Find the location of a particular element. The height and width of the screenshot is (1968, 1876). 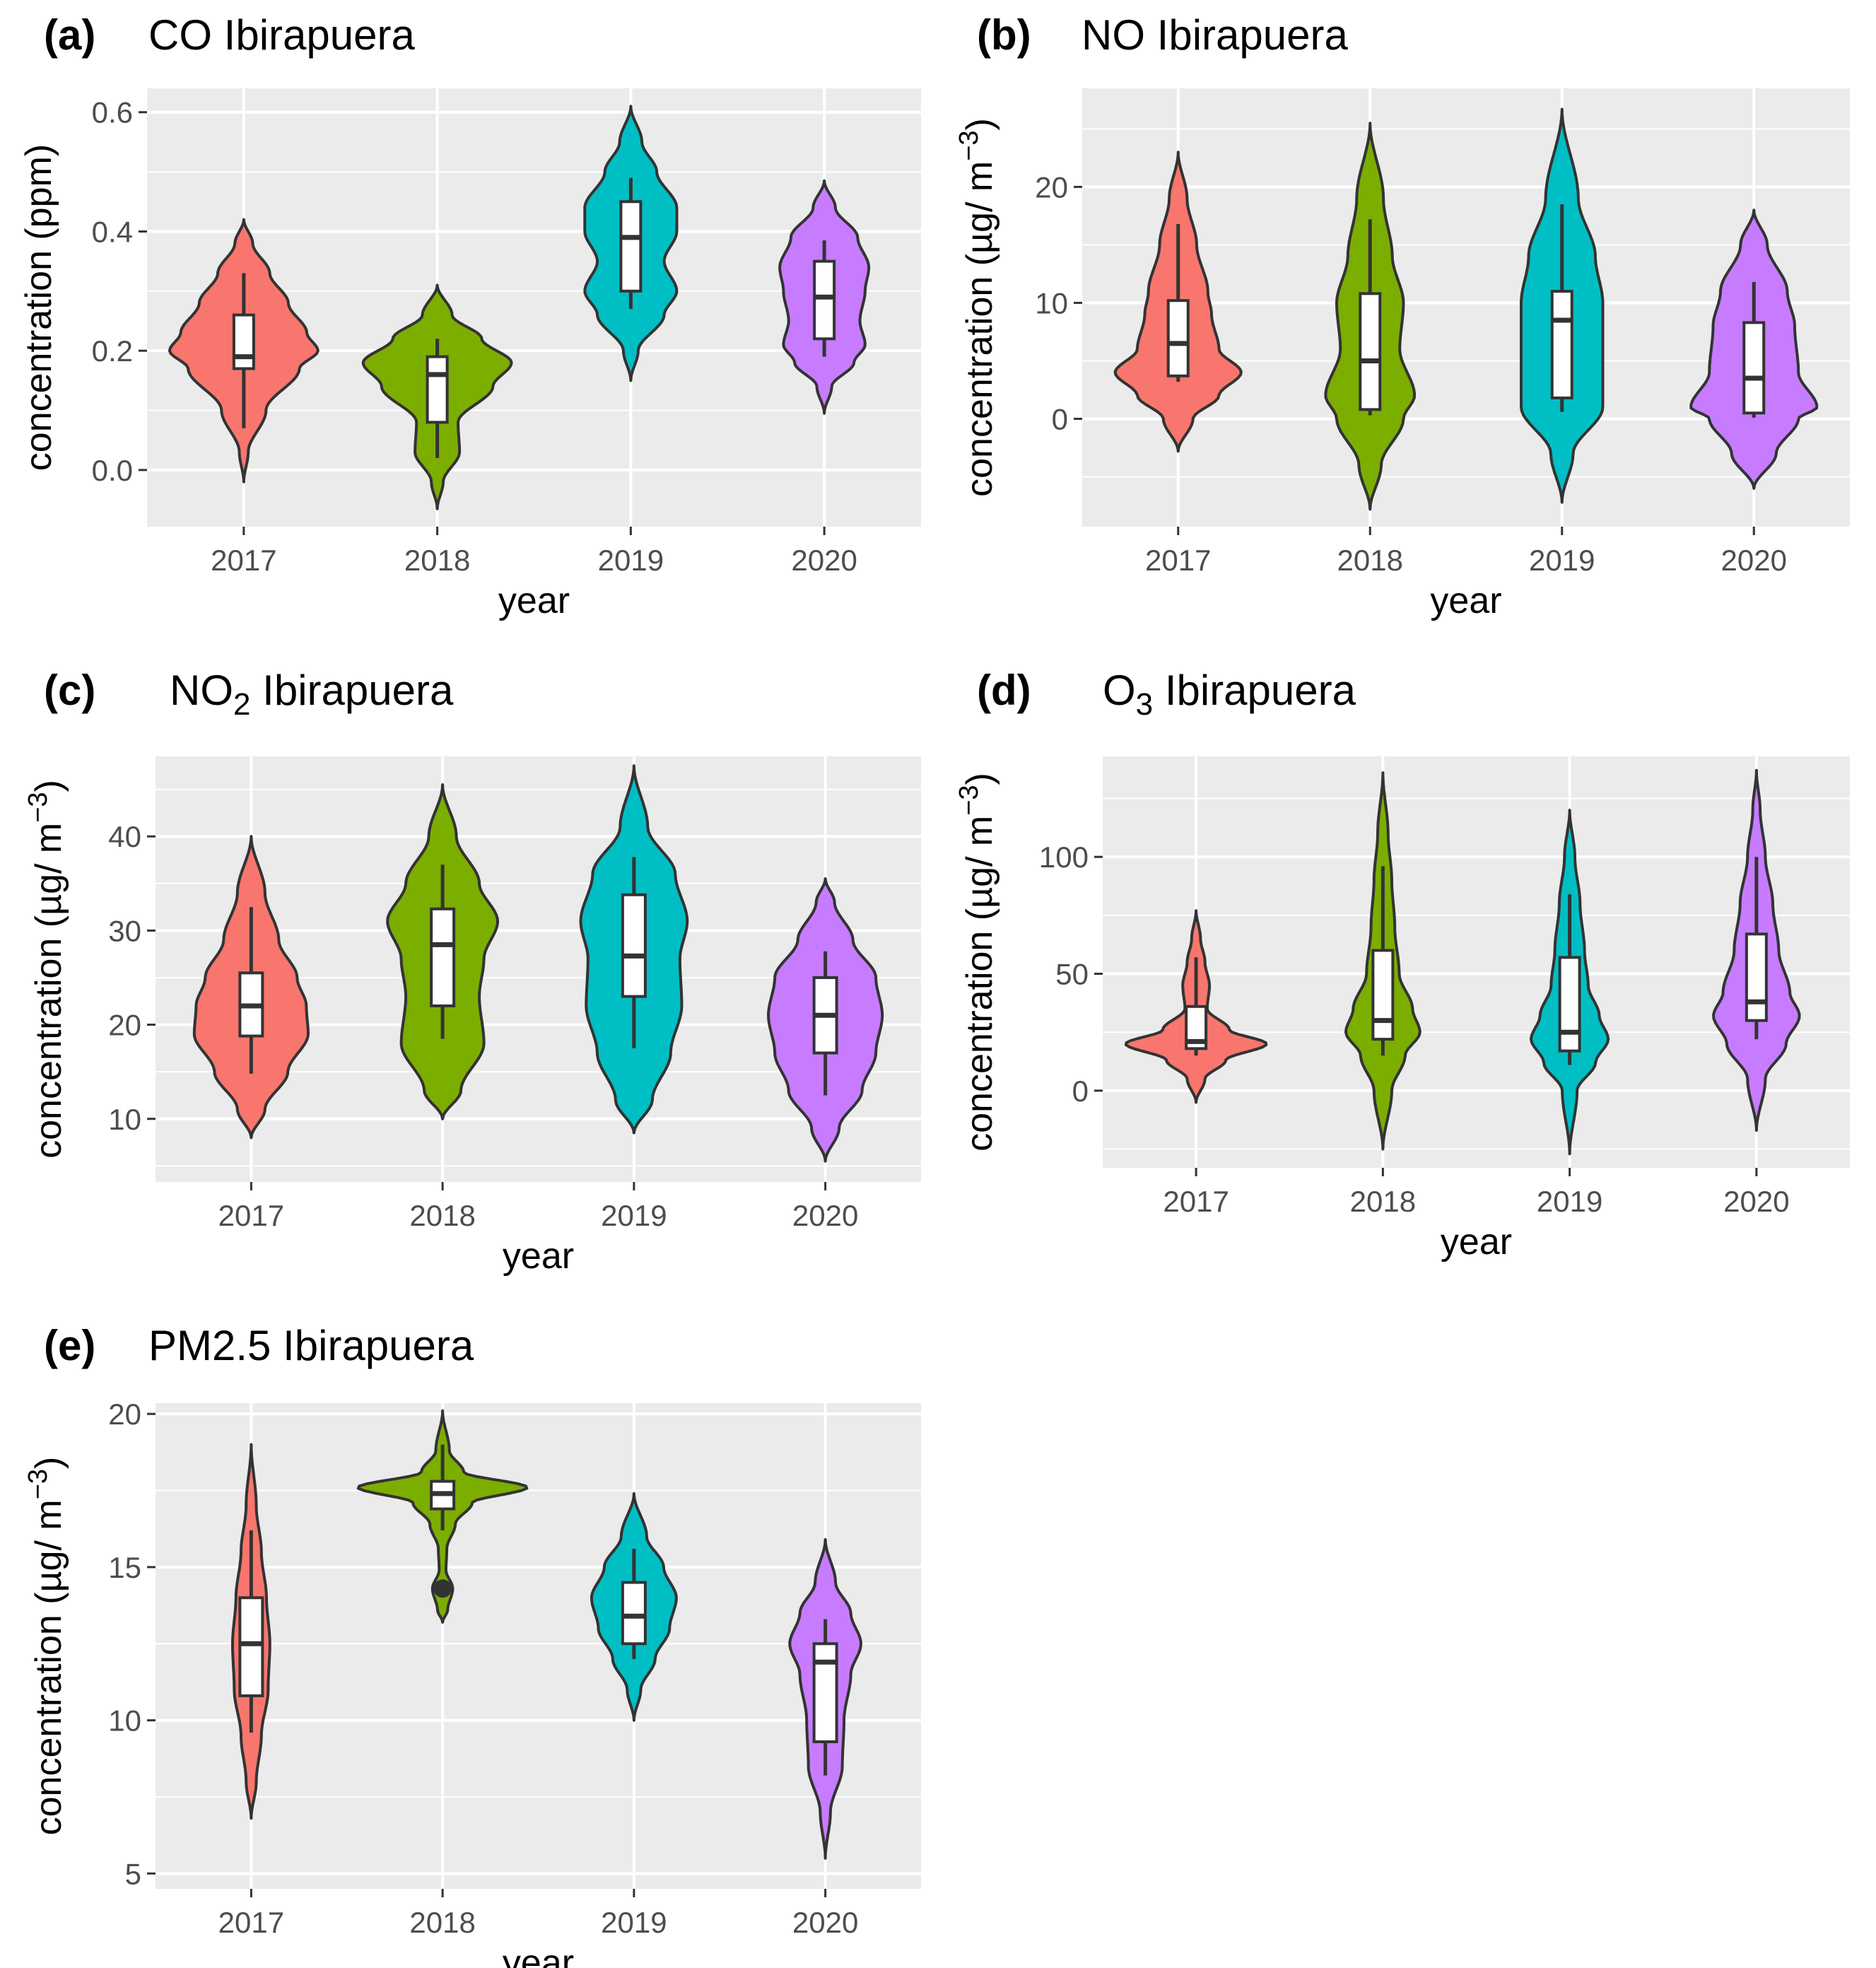

panel-title: PM2.5 Ibirapuera is located at coordinates (311, 1345).